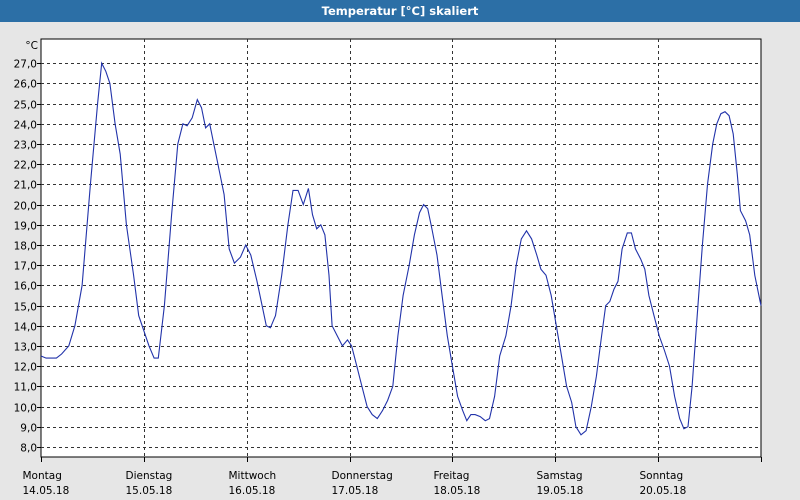 The height and width of the screenshot is (500, 800). I want to click on x-tick-date-label: 17.05.18, so click(355, 491).